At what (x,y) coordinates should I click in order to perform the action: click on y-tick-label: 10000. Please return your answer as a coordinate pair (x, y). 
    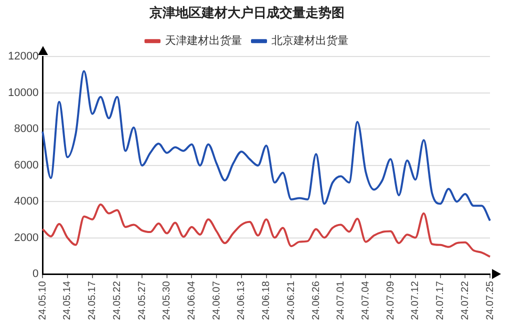
    Looking at the image, I should click on (23, 92).